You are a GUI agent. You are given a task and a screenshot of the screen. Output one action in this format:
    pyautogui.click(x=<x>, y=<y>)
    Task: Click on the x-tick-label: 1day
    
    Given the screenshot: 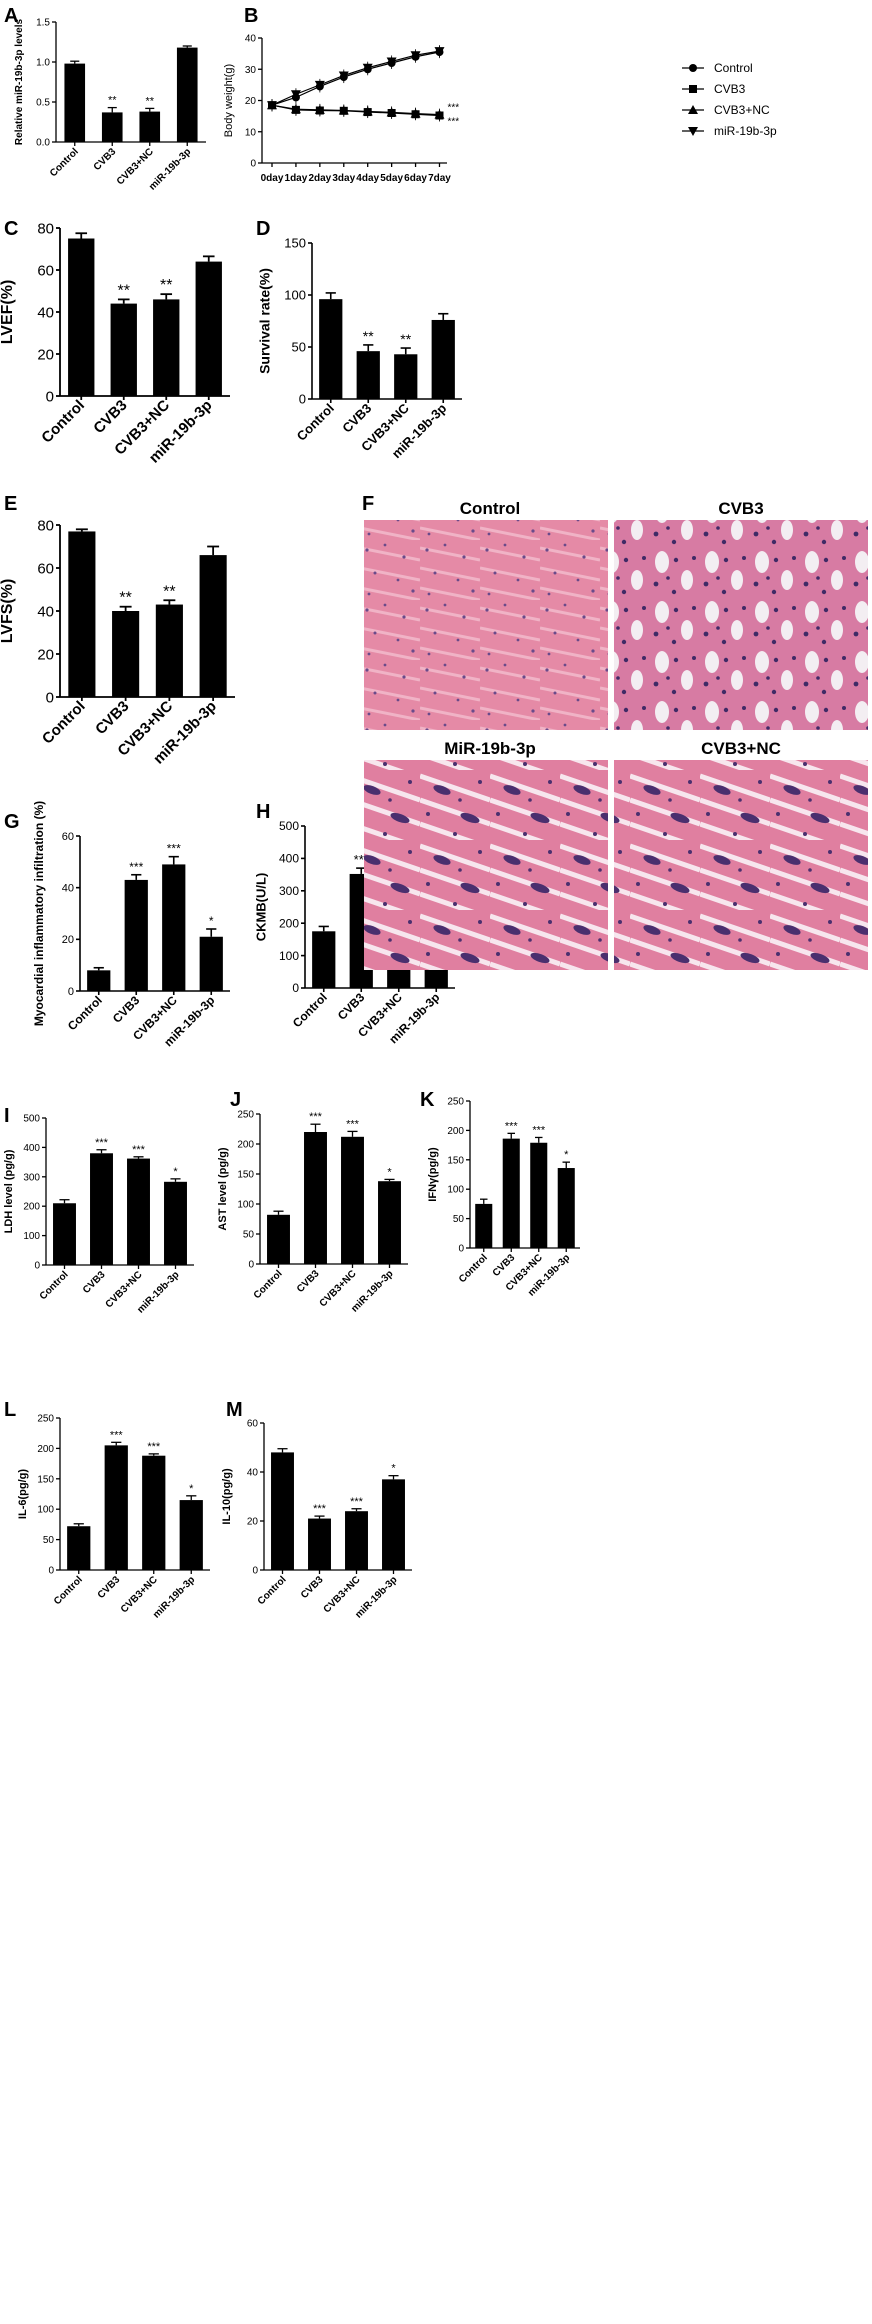 What is the action you would take?
    pyautogui.click(x=296, y=178)
    